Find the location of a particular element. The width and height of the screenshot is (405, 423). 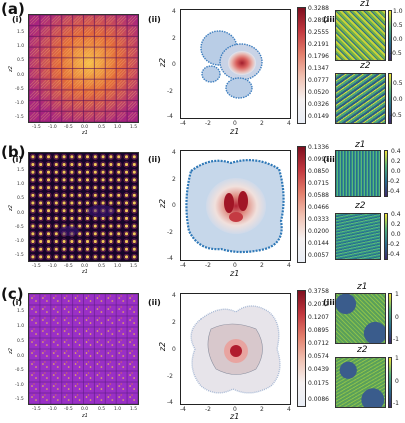

grid-y-axis-label: z2 is located at coordinates (10, 351).